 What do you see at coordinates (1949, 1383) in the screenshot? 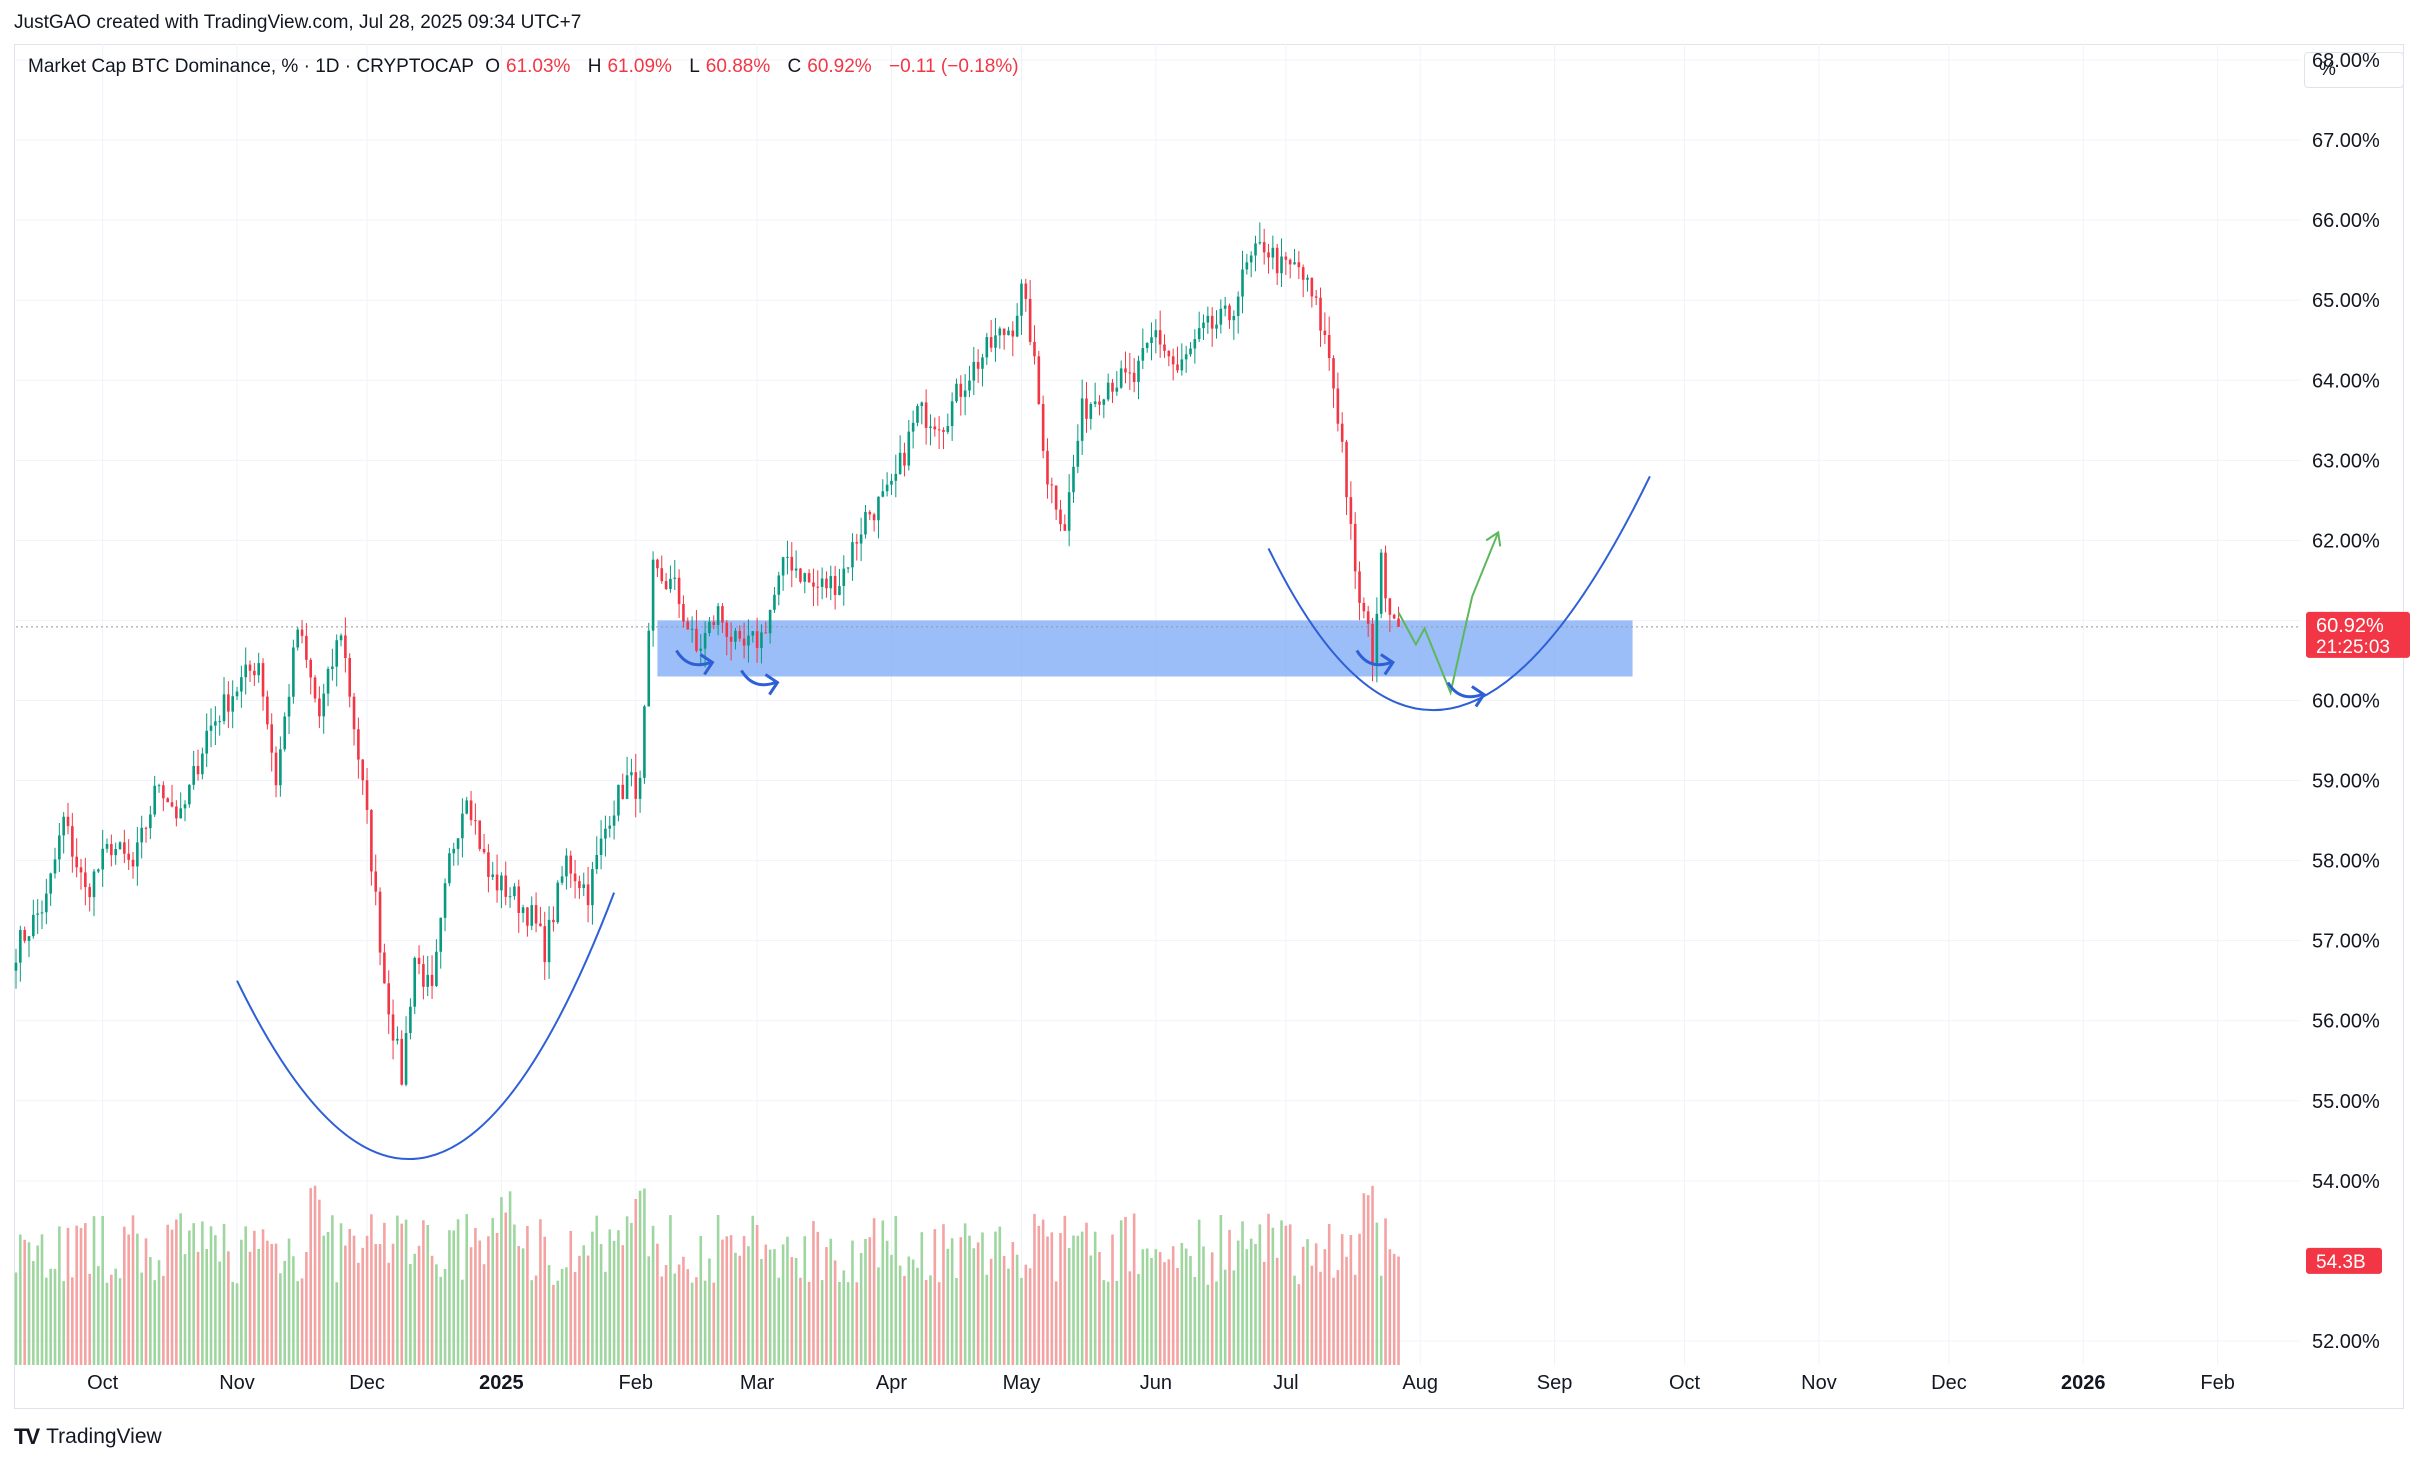
I see `x-tick-label: Dec` at bounding box center [1949, 1383].